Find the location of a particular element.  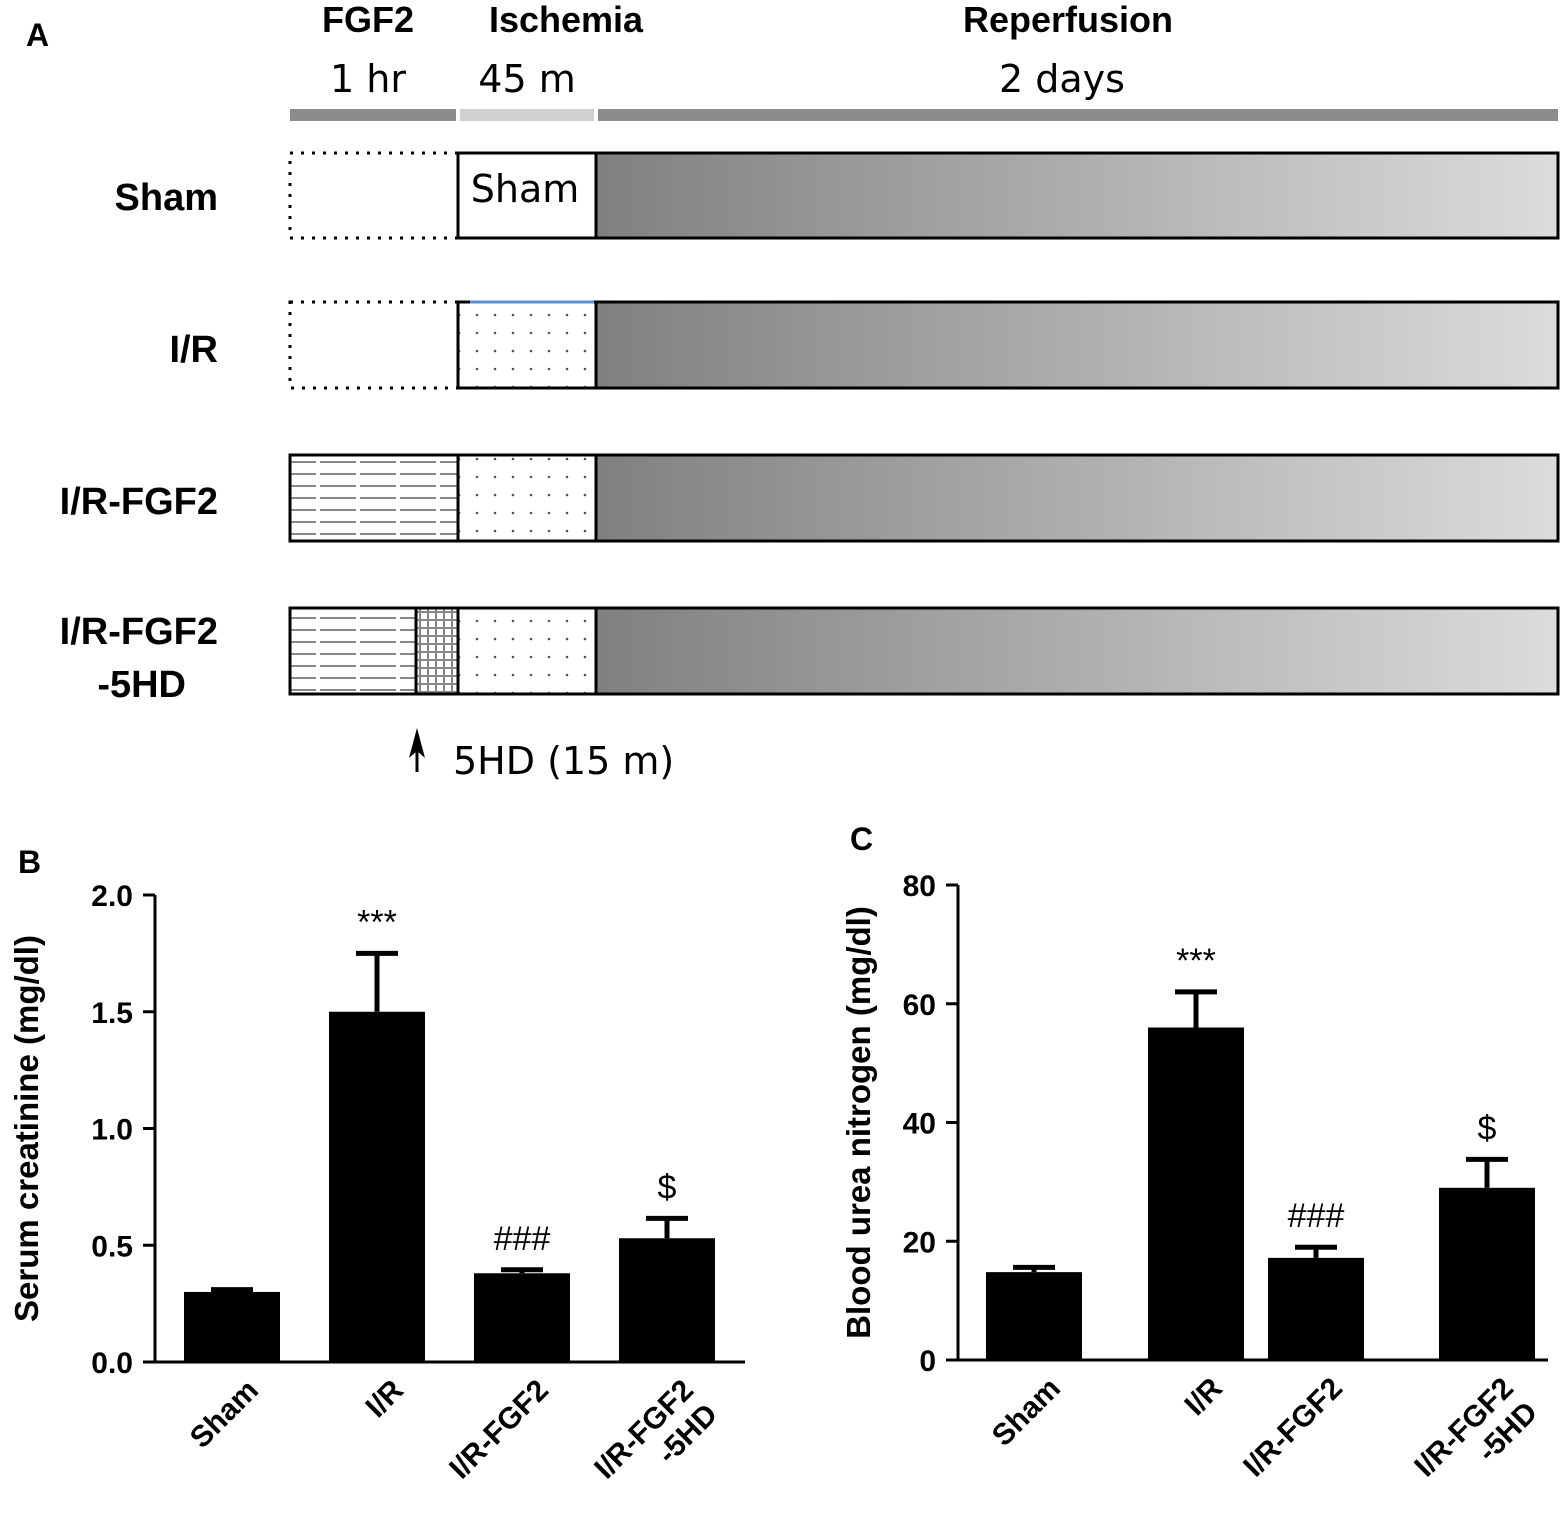

group-label-ir: I/R is located at coordinates (193, 350).